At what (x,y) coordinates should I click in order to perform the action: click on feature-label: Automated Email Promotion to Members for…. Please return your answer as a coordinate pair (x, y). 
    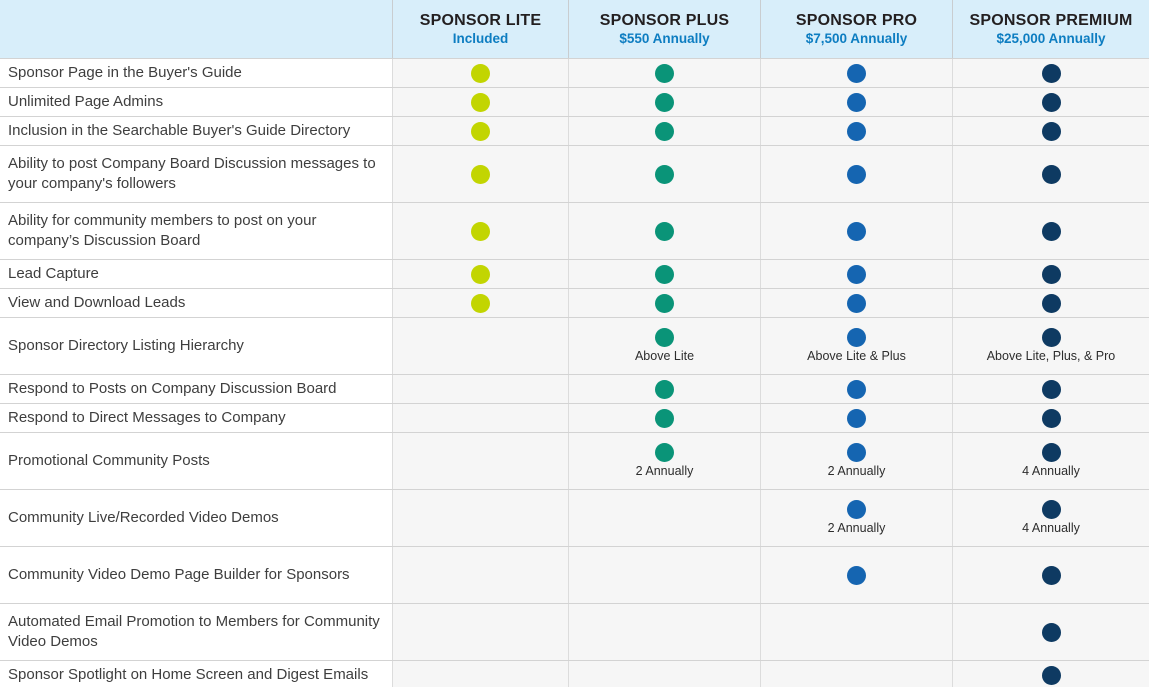
    Looking at the image, I should click on (196, 632).